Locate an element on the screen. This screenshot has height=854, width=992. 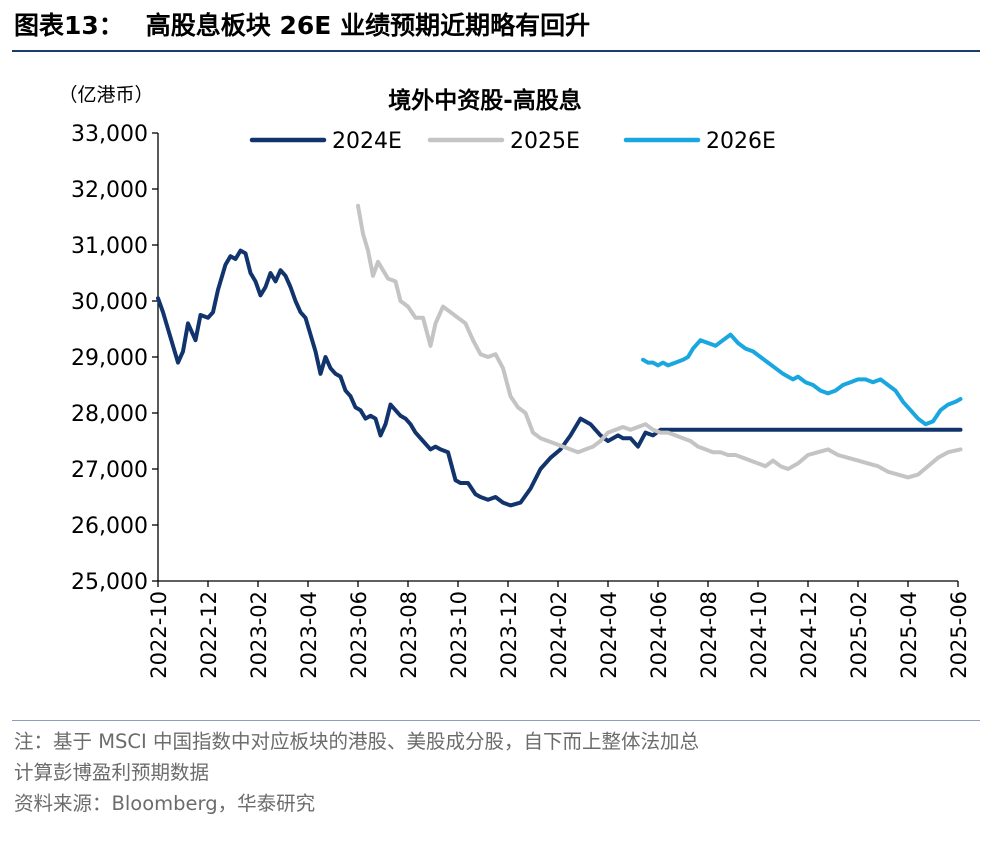
y-tick-label: 26,000 is located at coordinates (109, 526).